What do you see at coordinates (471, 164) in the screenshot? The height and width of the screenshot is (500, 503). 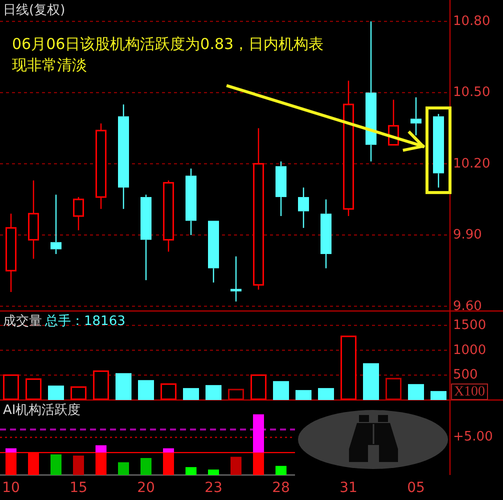 I see `y-tick-label: 10.20` at bounding box center [471, 164].